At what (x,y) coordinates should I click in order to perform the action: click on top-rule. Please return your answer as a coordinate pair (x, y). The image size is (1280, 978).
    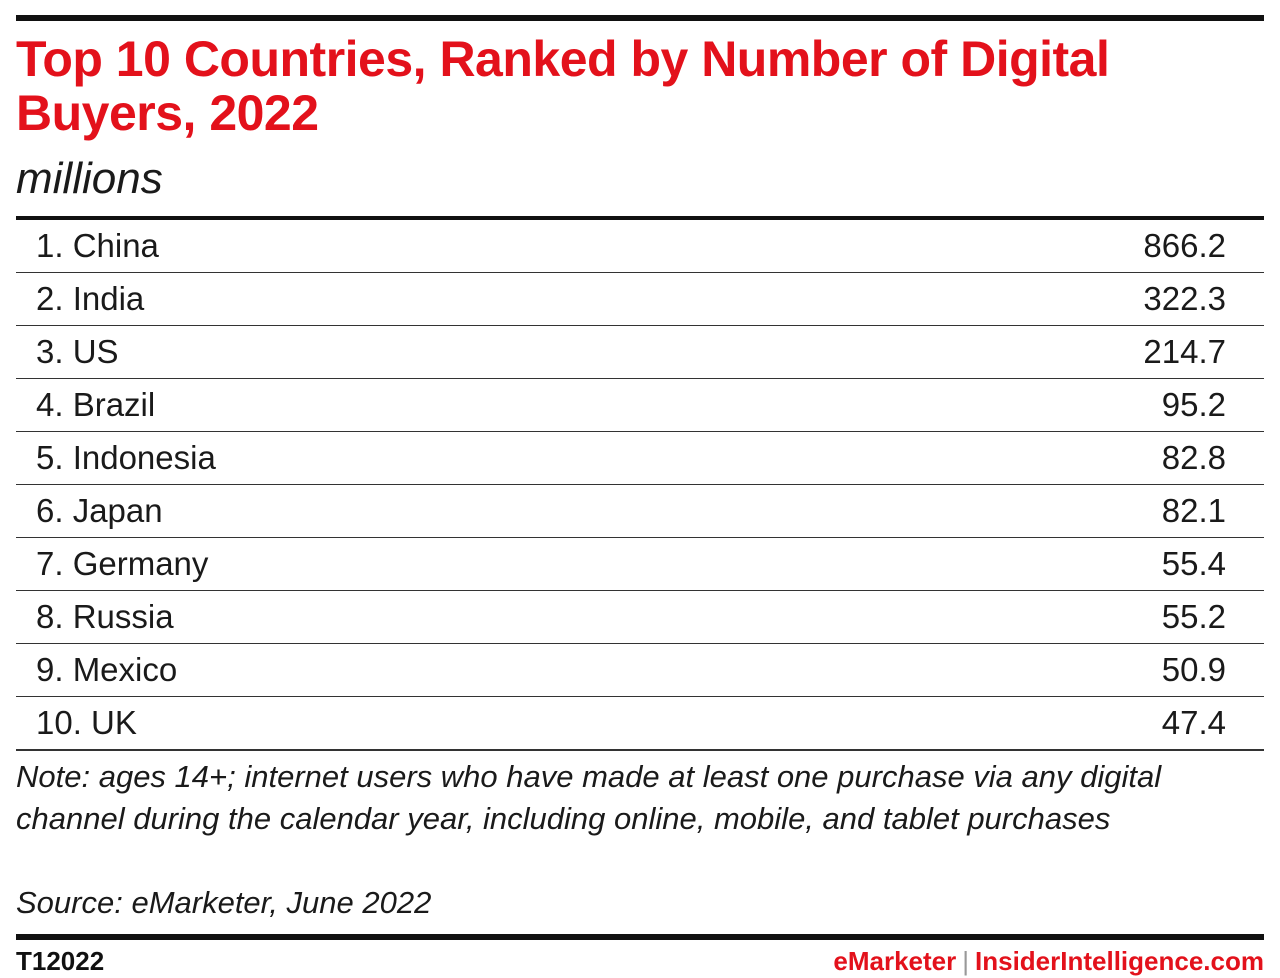
    Looking at the image, I should click on (640, 18).